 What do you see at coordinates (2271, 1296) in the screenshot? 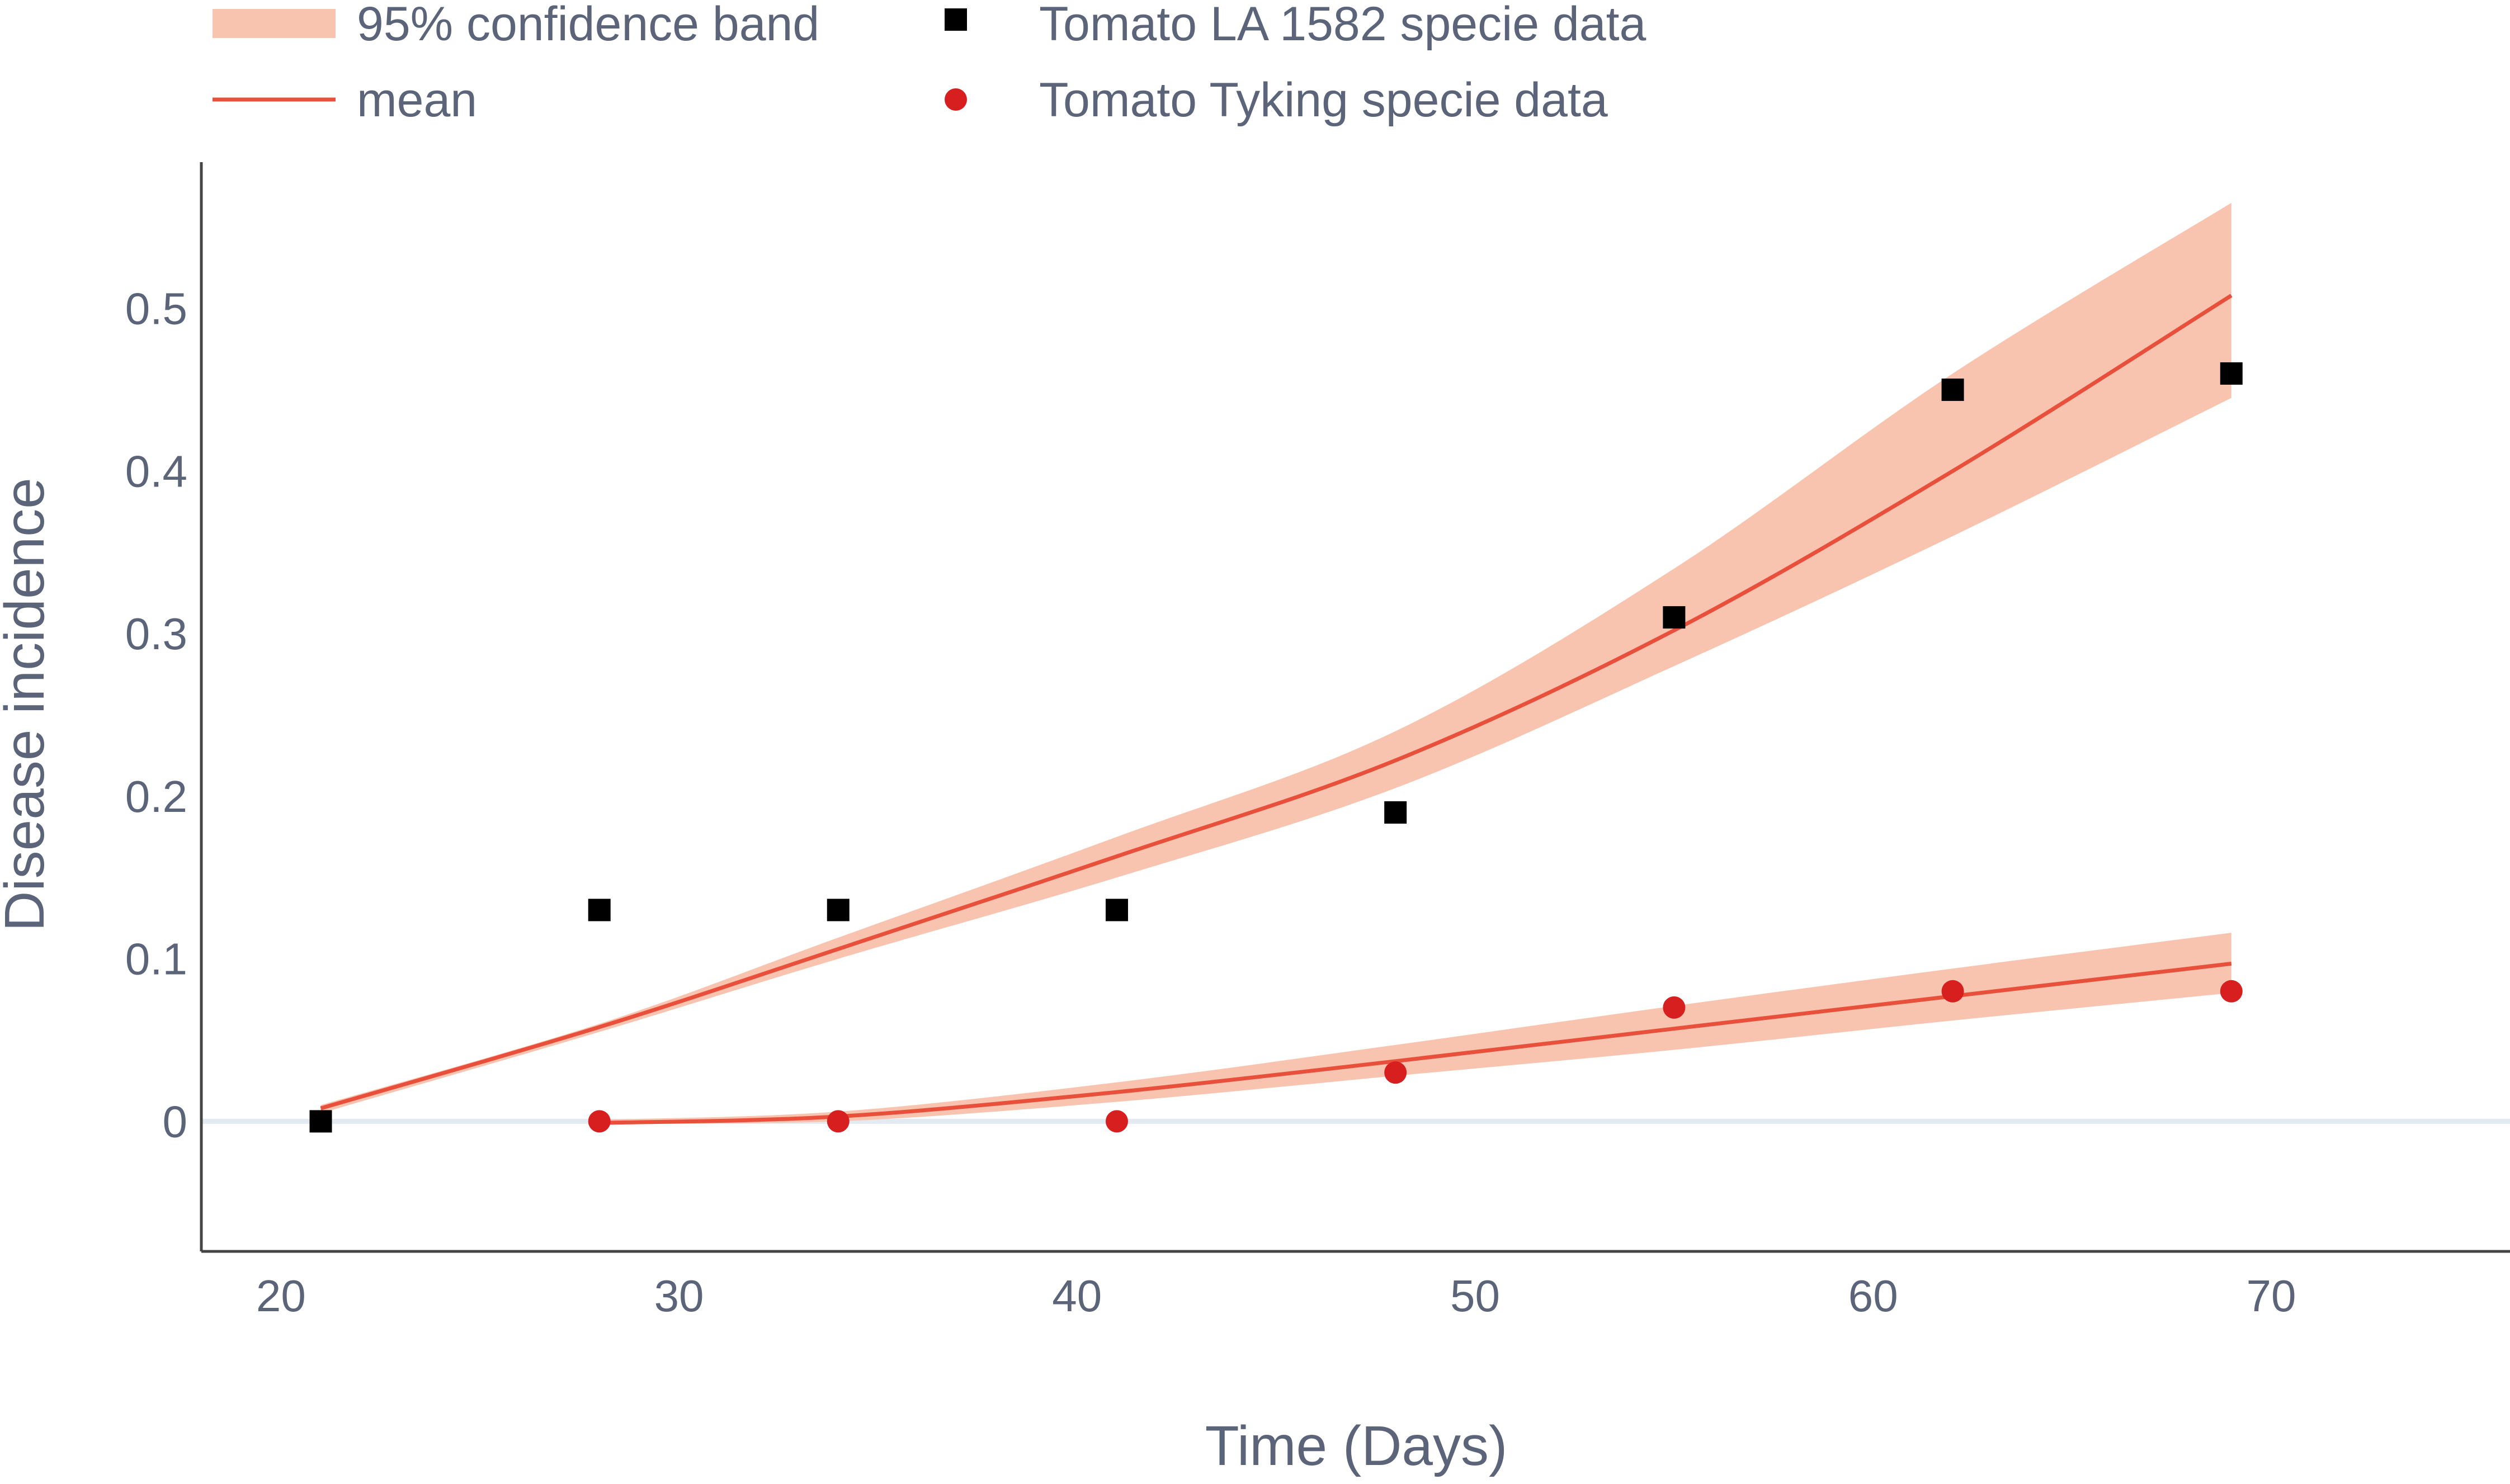
I see `x-tick-label: 70` at bounding box center [2271, 1296].